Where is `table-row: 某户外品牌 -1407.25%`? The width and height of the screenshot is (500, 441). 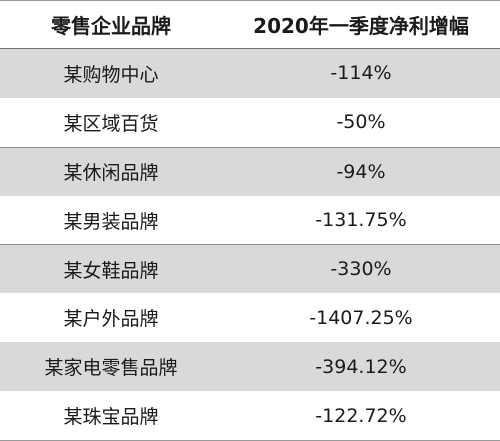 table-row: 某户外品牌 -1407.25% is located at coordinates (250, 317).